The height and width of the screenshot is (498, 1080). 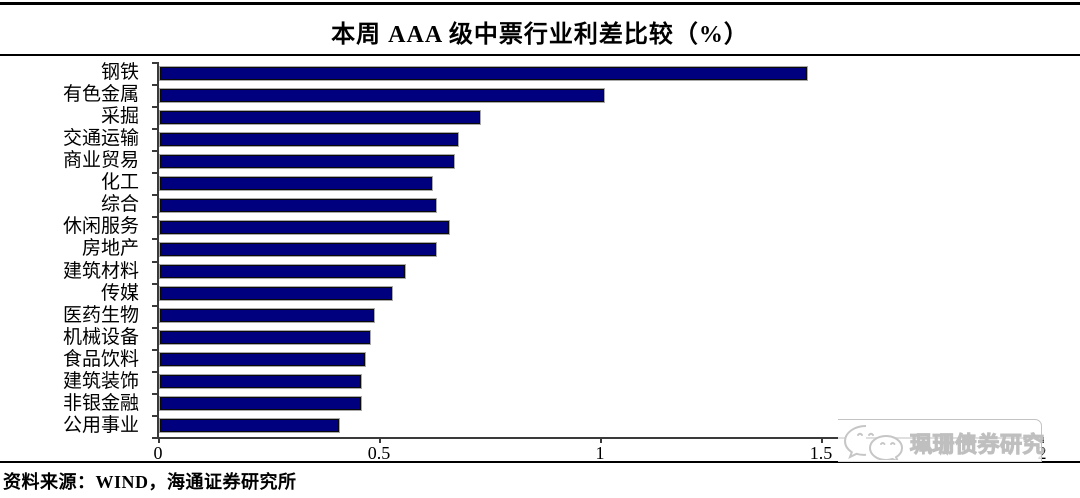 What do you see at coordinates (540, 3) in the screenshot?
I see `top-rule` at bounding box center [540, 3].